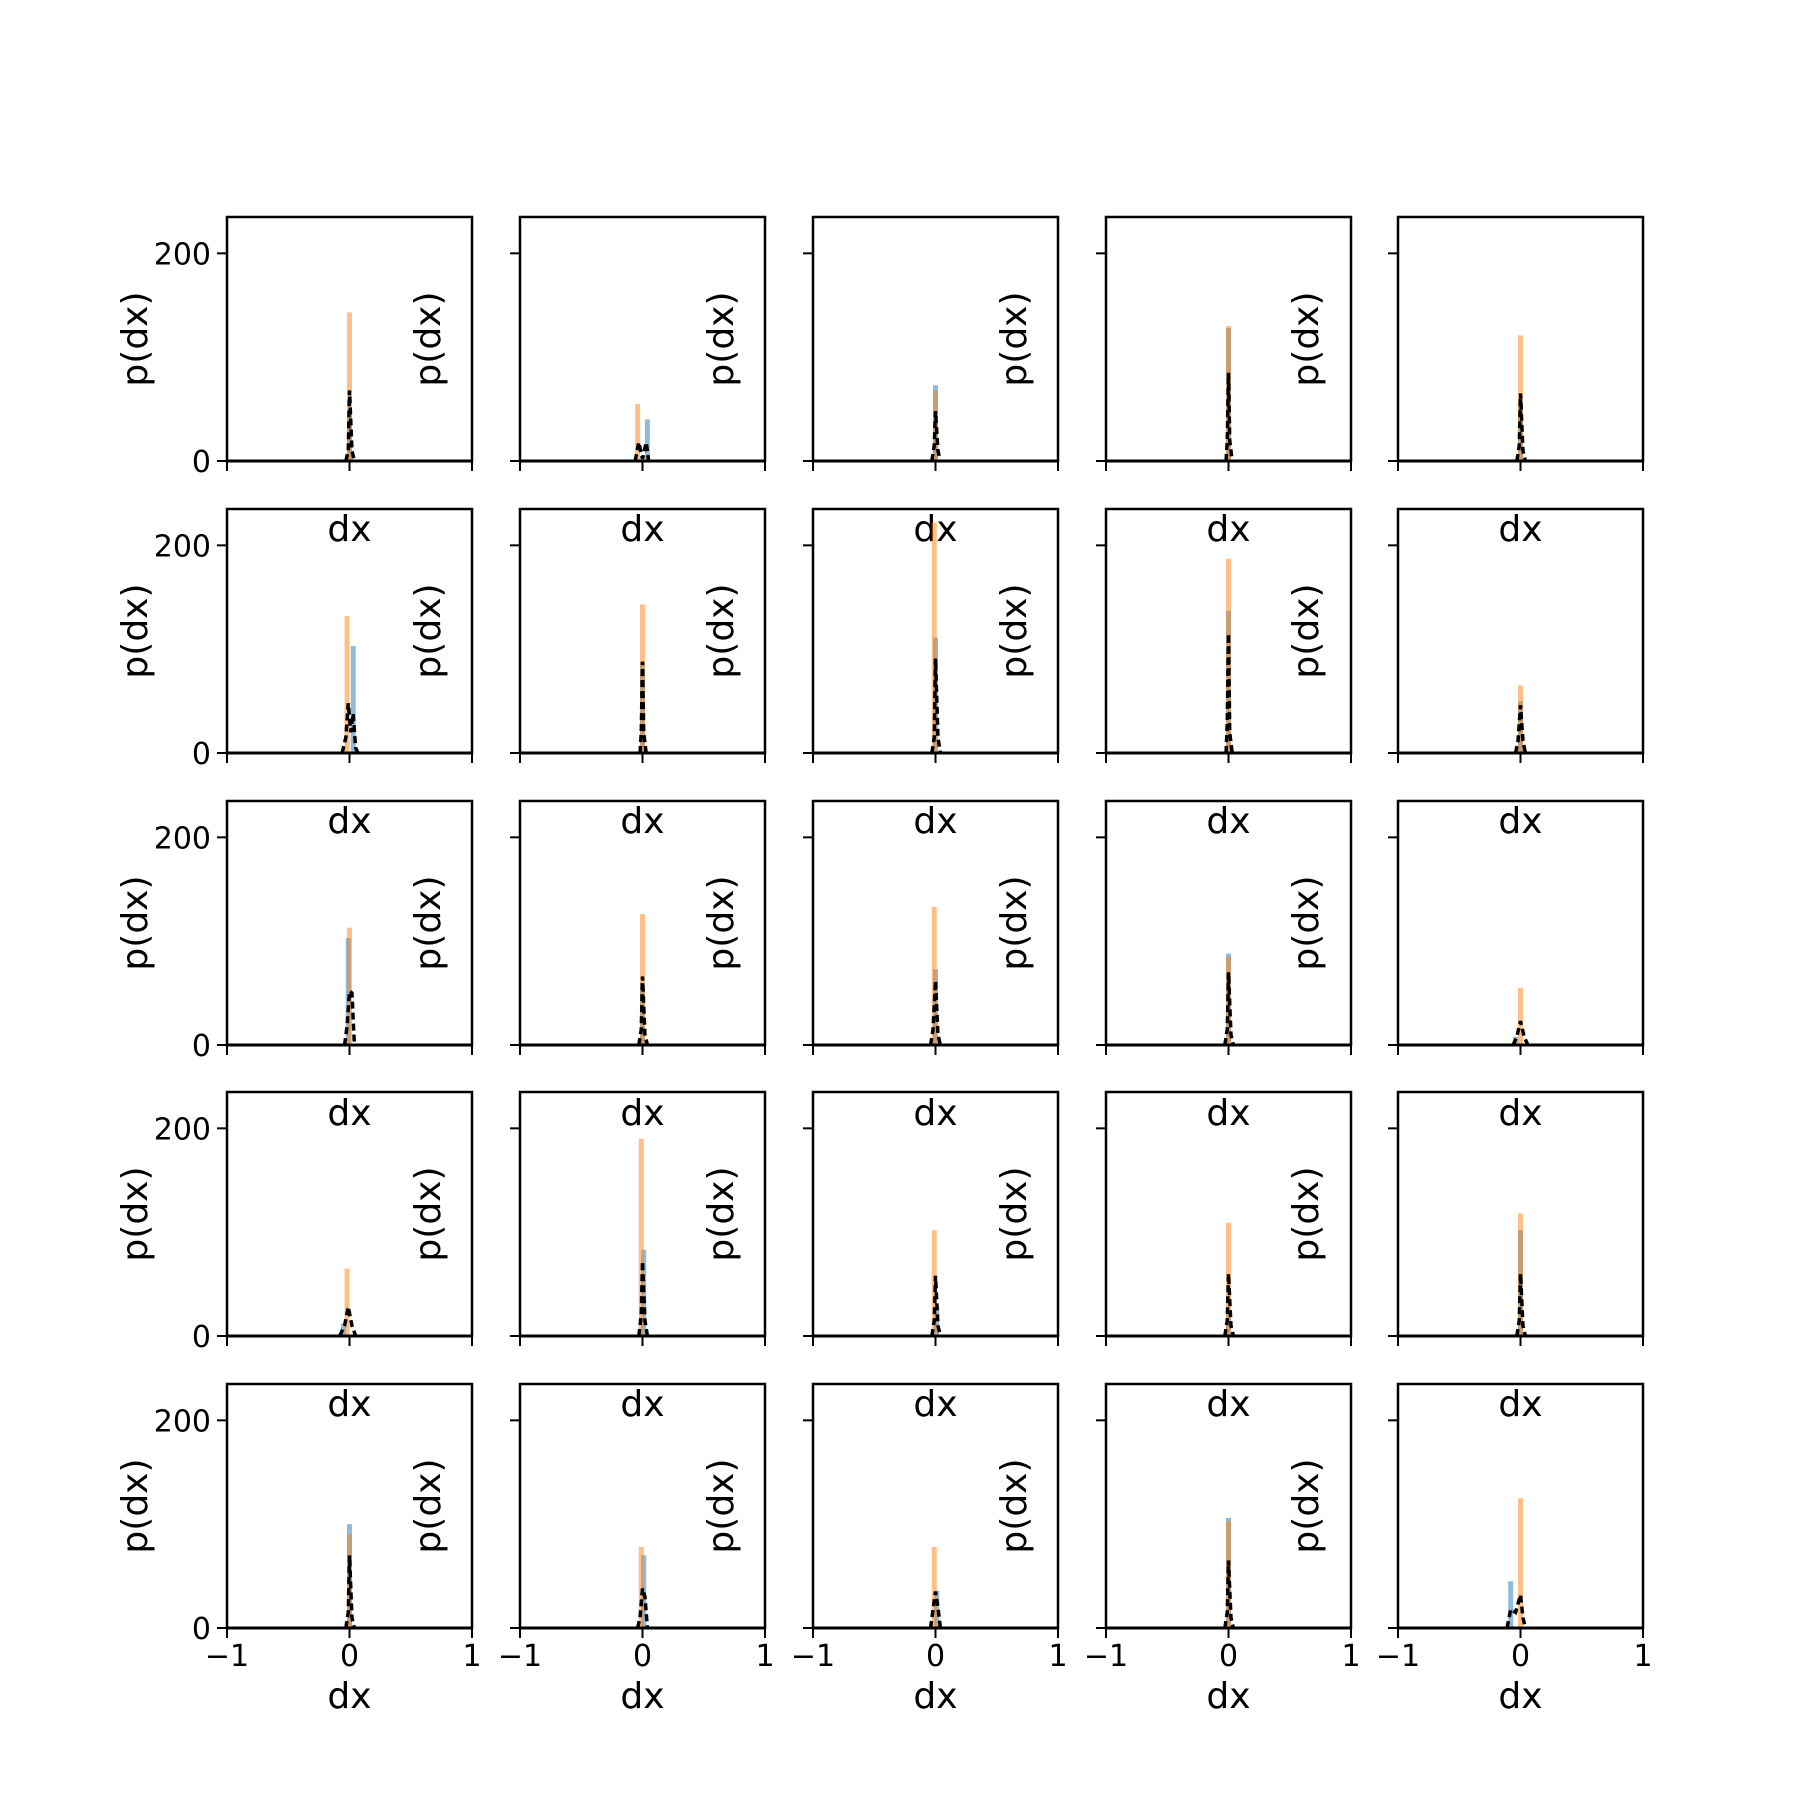 This screenshot has width=1800, height=1800. What do you see at coordinates (1465, 674) in the screenshot?
I see `subplot-r1-c4: dx p(dx)` at bounding box center [1465, 674].